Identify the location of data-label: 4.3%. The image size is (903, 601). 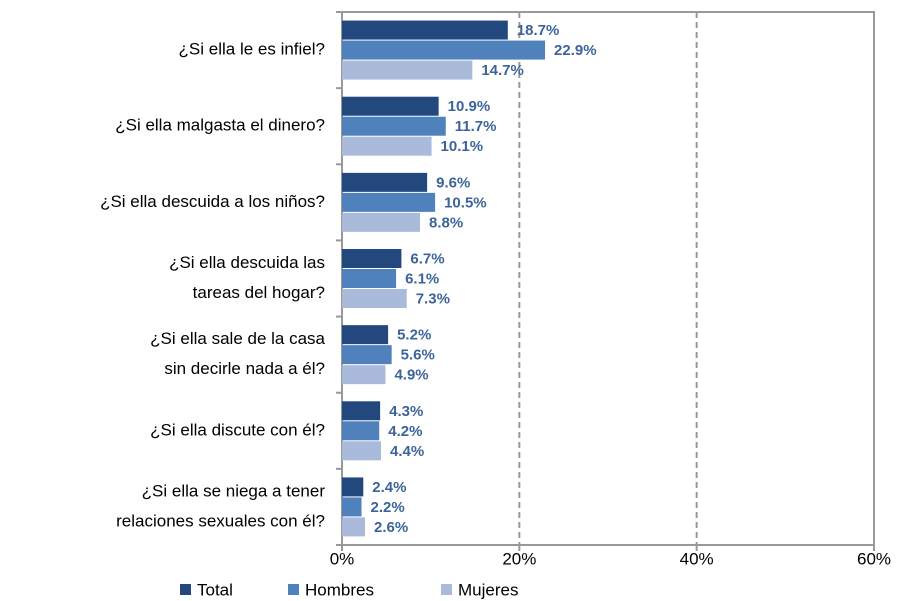
(406, 411).